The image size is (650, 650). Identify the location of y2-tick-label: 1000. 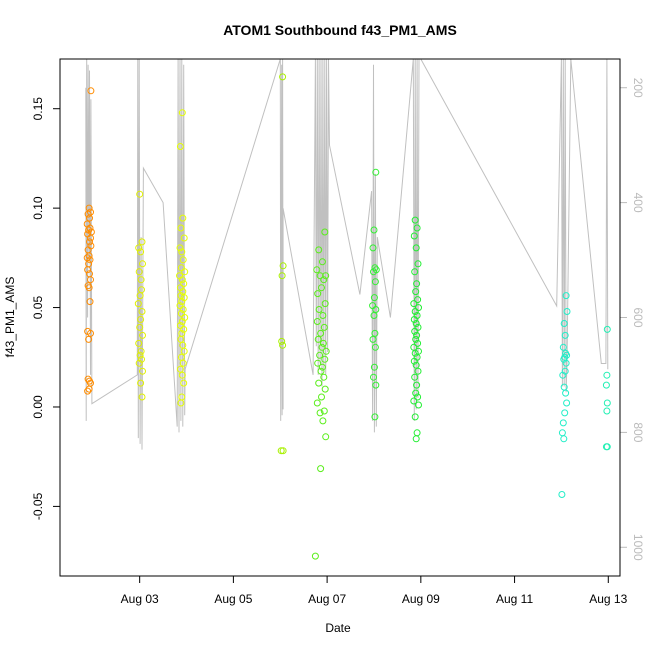
(638, 547).